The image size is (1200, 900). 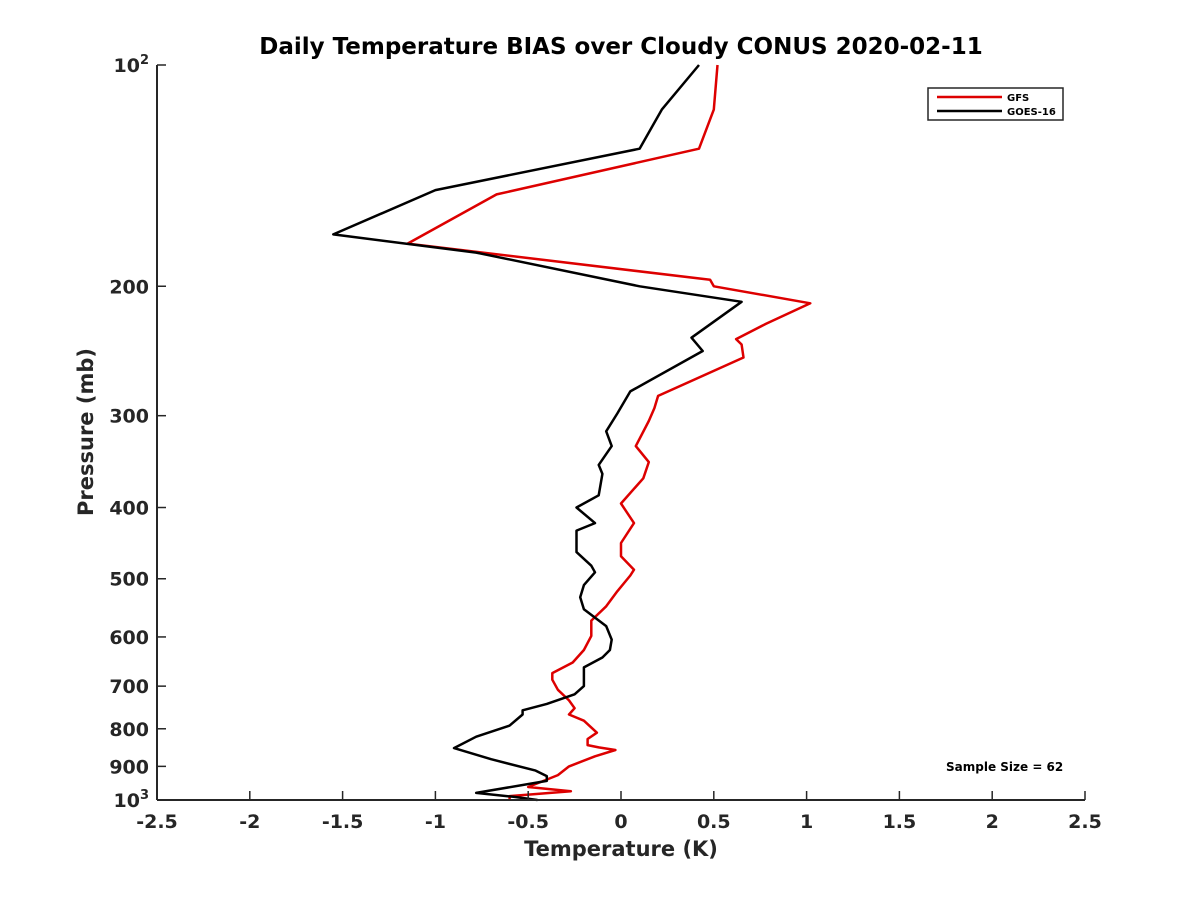 What do you see at coordinates (1085, 822) in the screenshot?
I see `x-tick-label: 2.5` at bounding box center [1085, 822].